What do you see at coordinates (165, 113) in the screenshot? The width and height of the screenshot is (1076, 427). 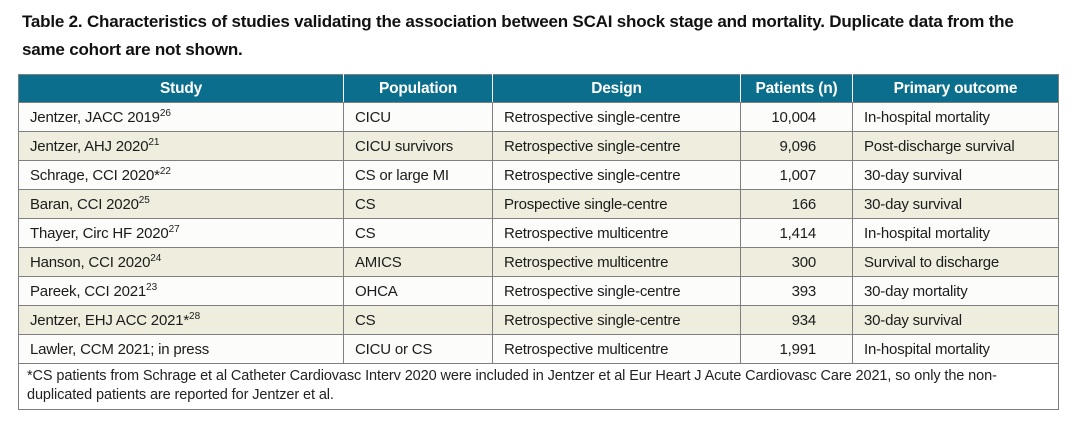 I see `reference-superscript: 26` at bounding box center [165, 113].